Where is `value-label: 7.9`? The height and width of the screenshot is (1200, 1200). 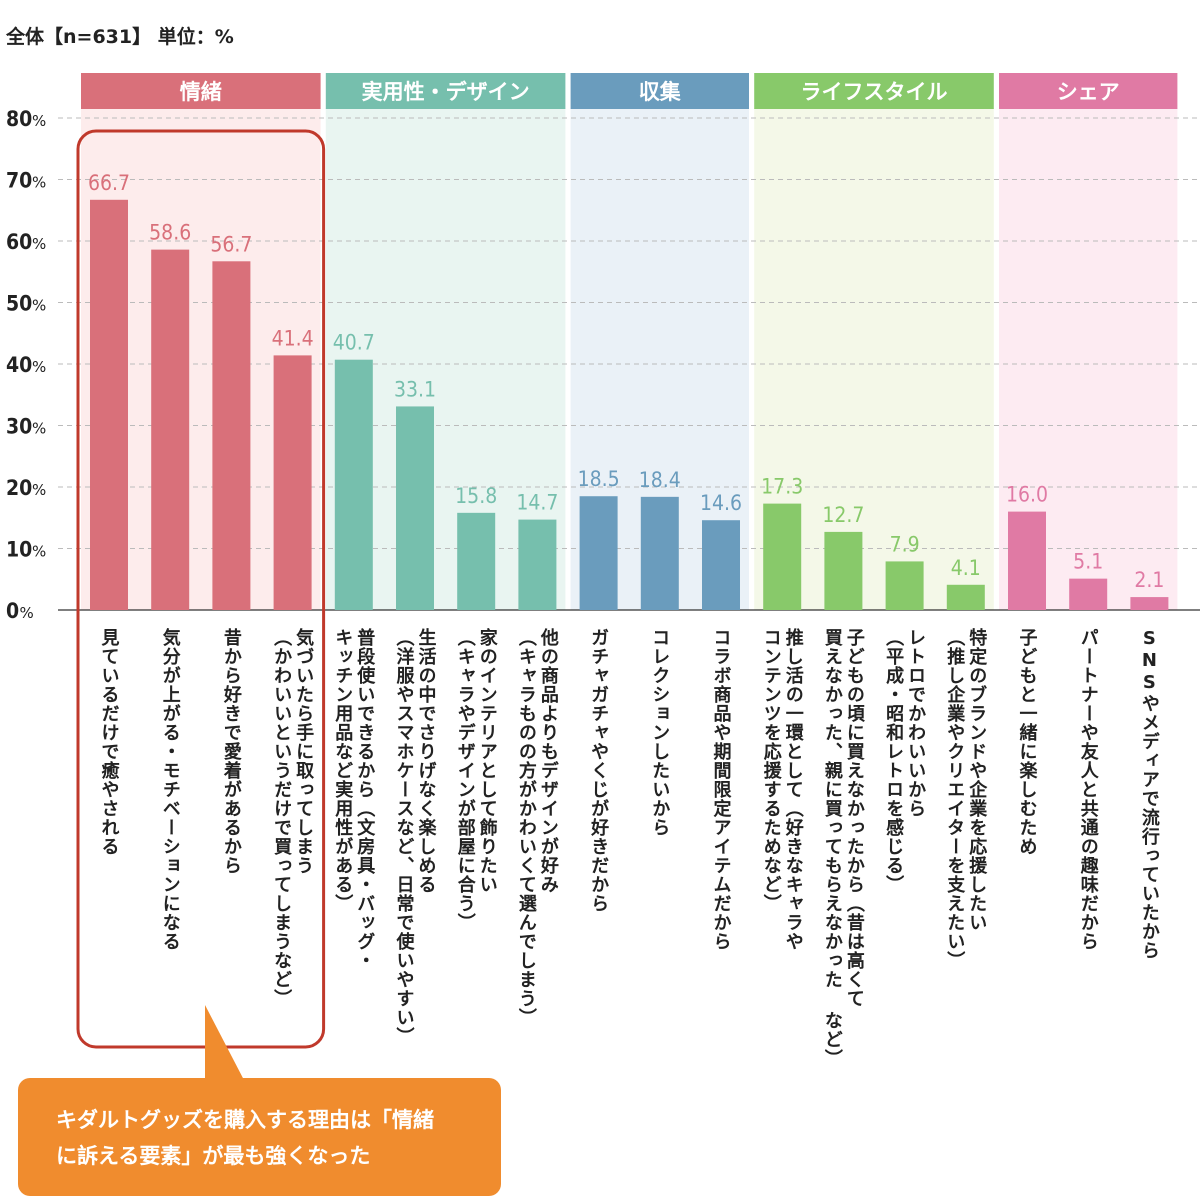 value-label: 7.9 is located at coordinates (905, 544).